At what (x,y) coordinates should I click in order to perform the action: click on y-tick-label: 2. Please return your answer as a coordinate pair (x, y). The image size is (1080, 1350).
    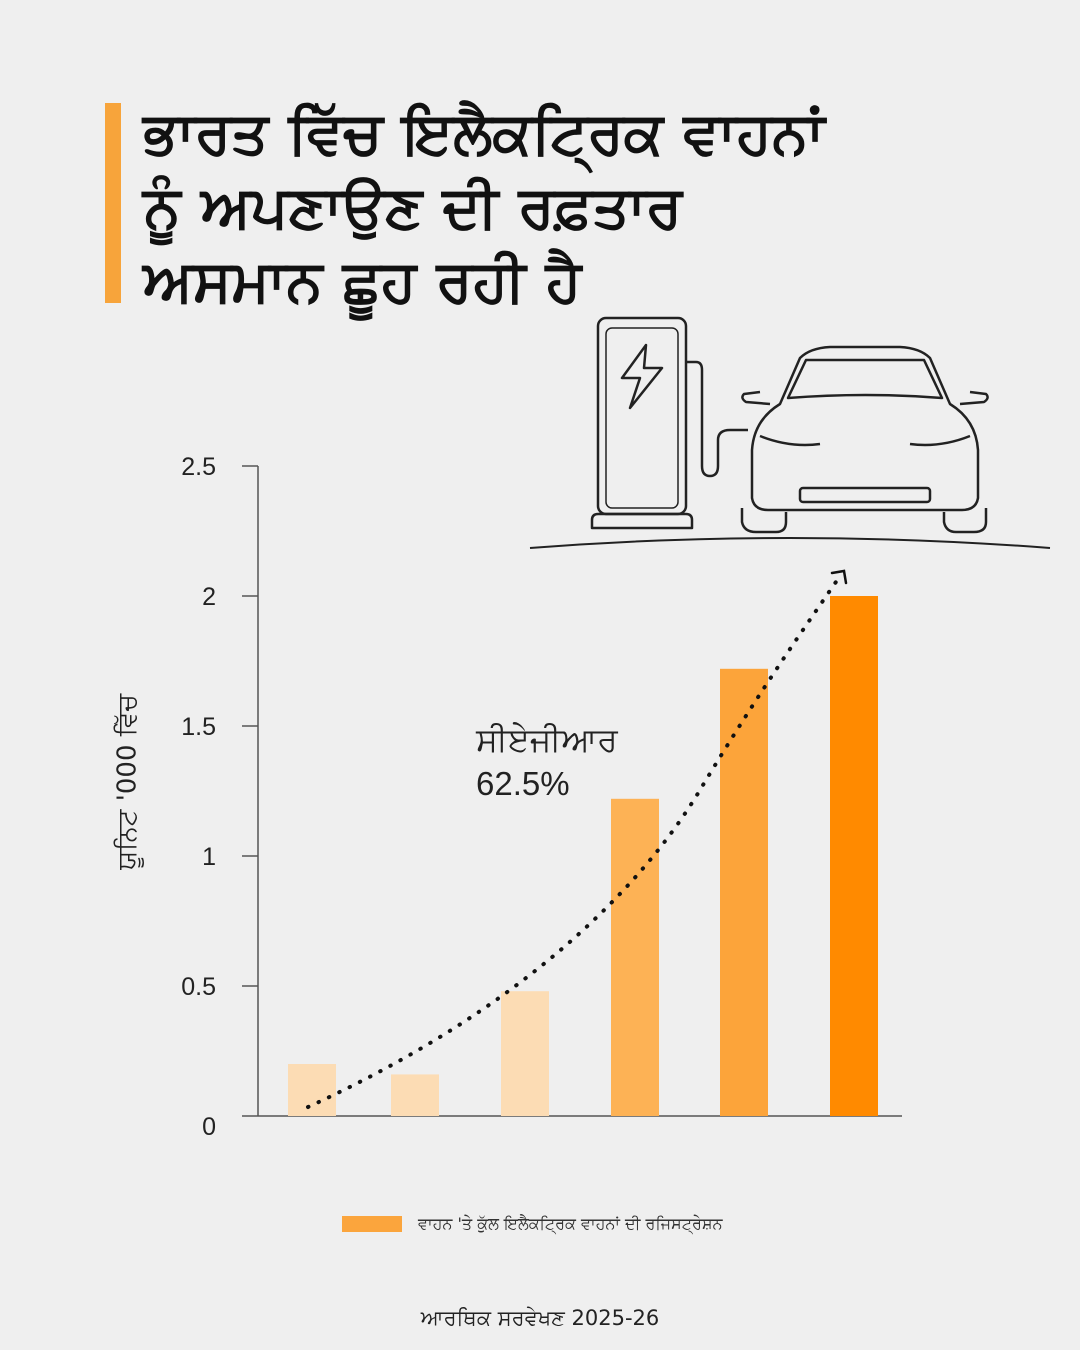
    Looking at the image, I should click on (209, 597).